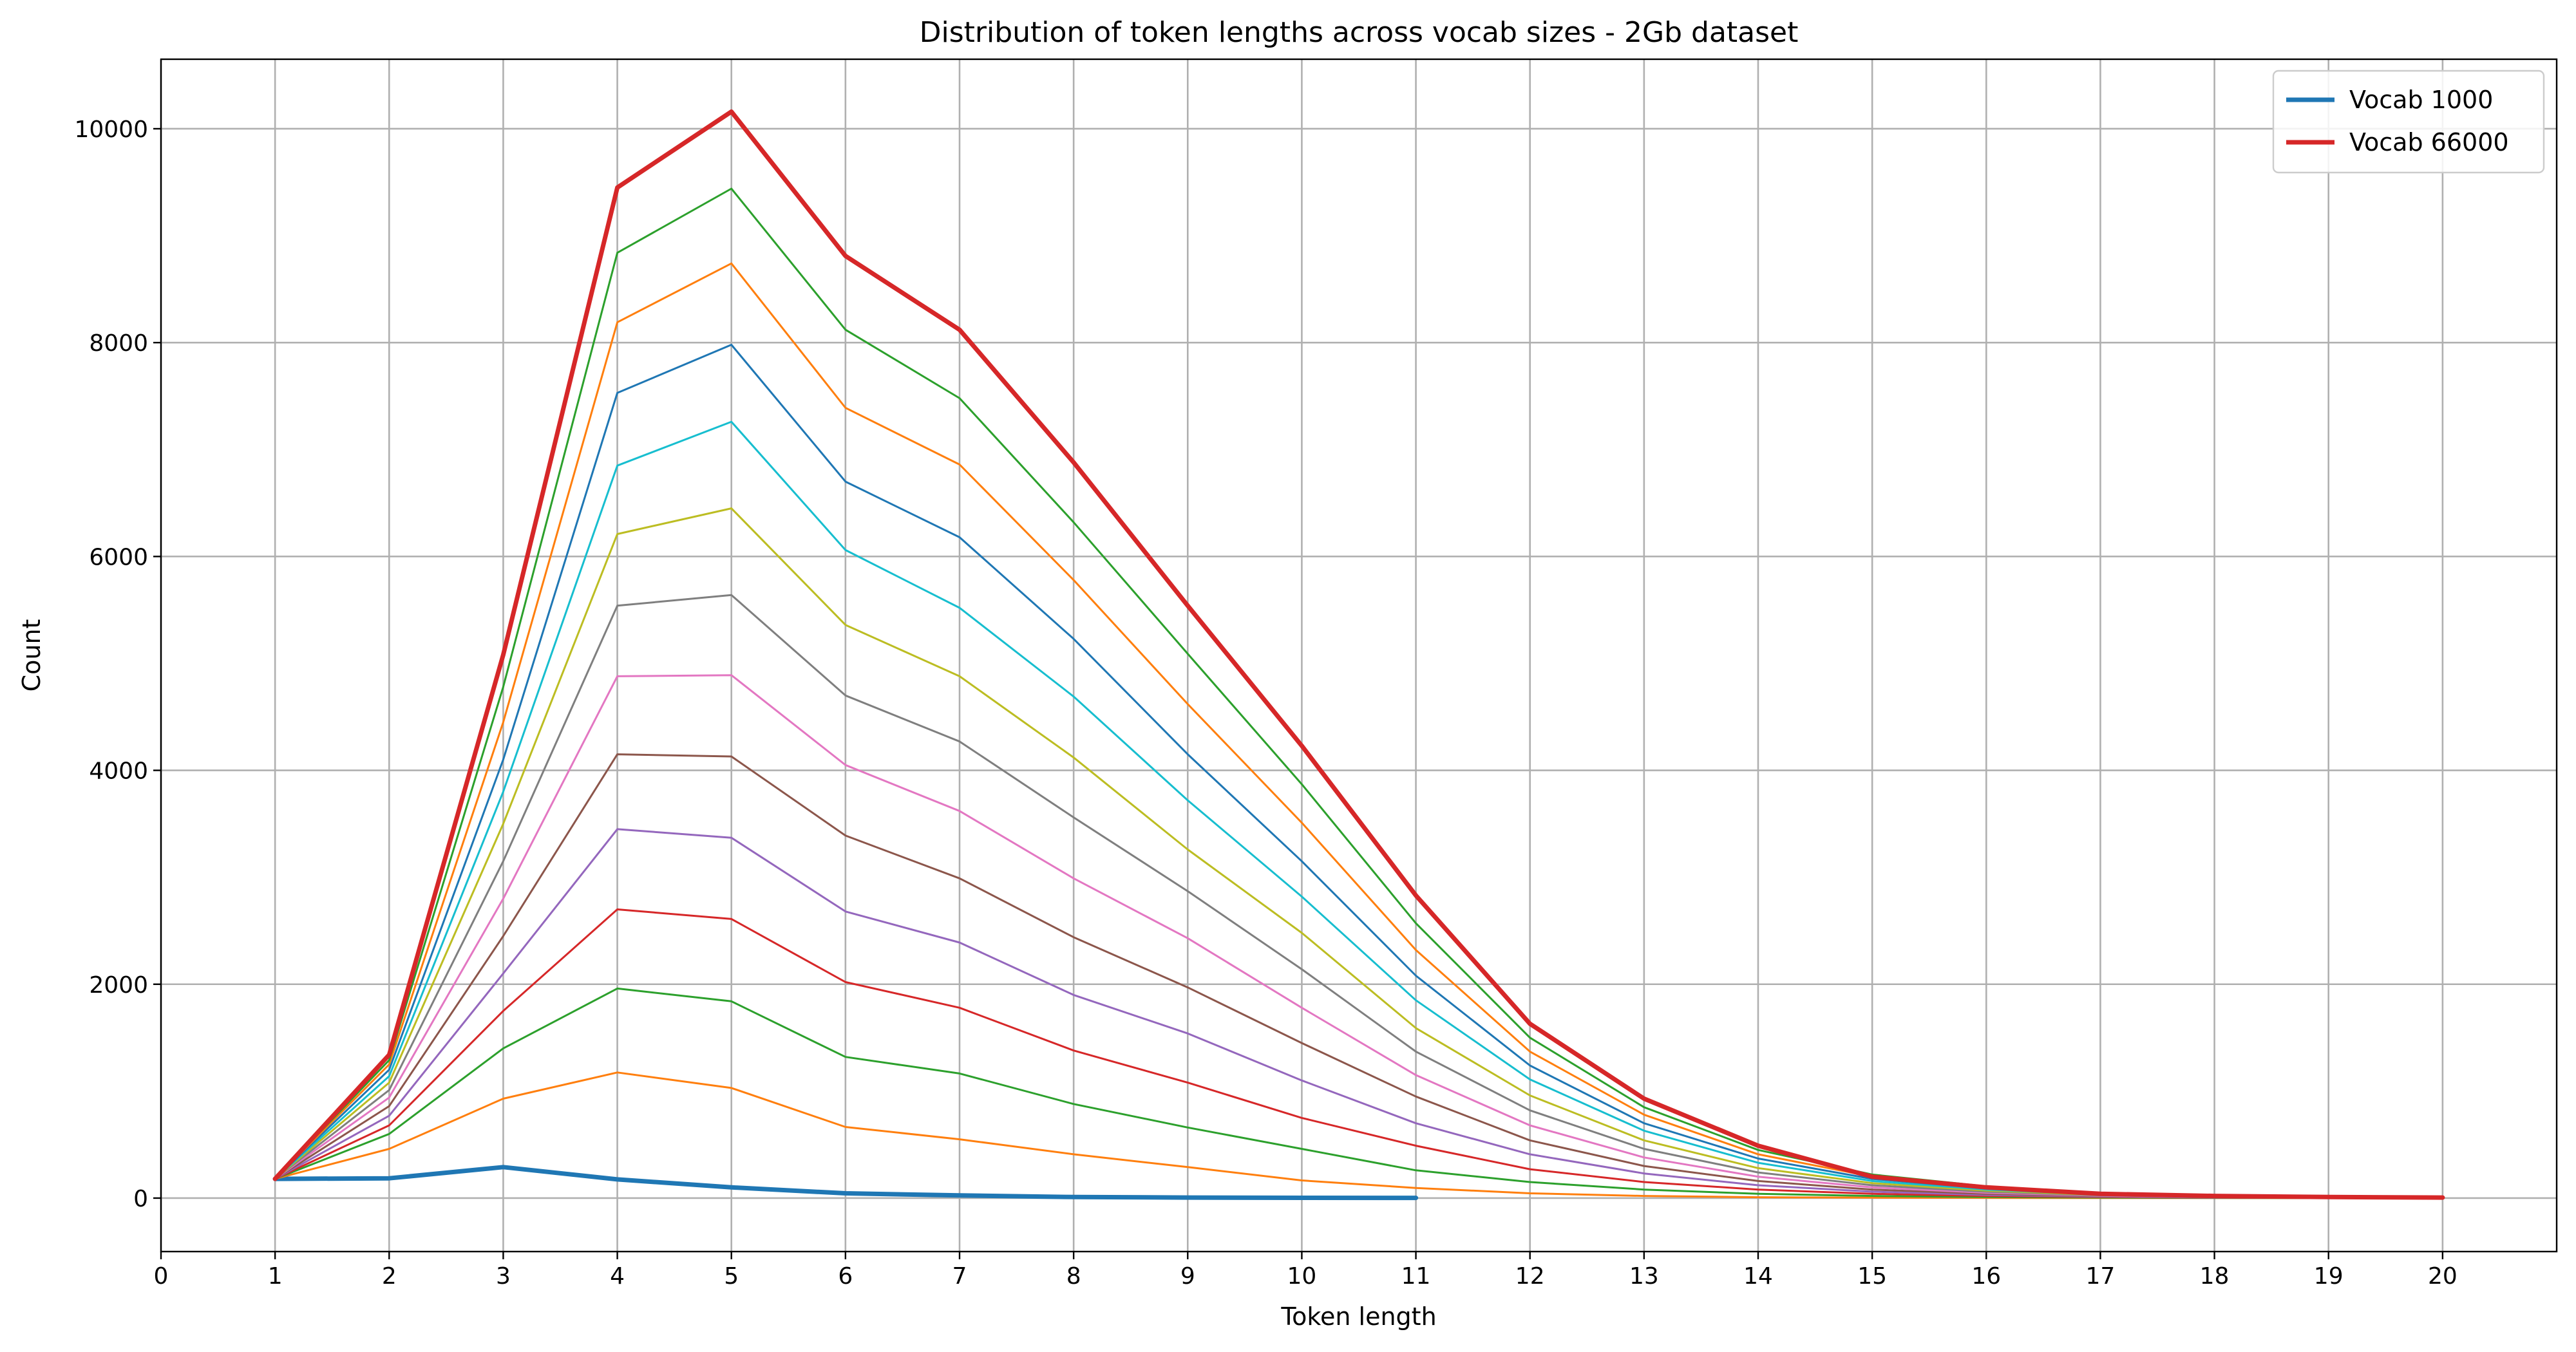 The width and height of the screenshot is (2576, 1352). I want to click on x-axis-label: Token length, so click(1358, 1316).